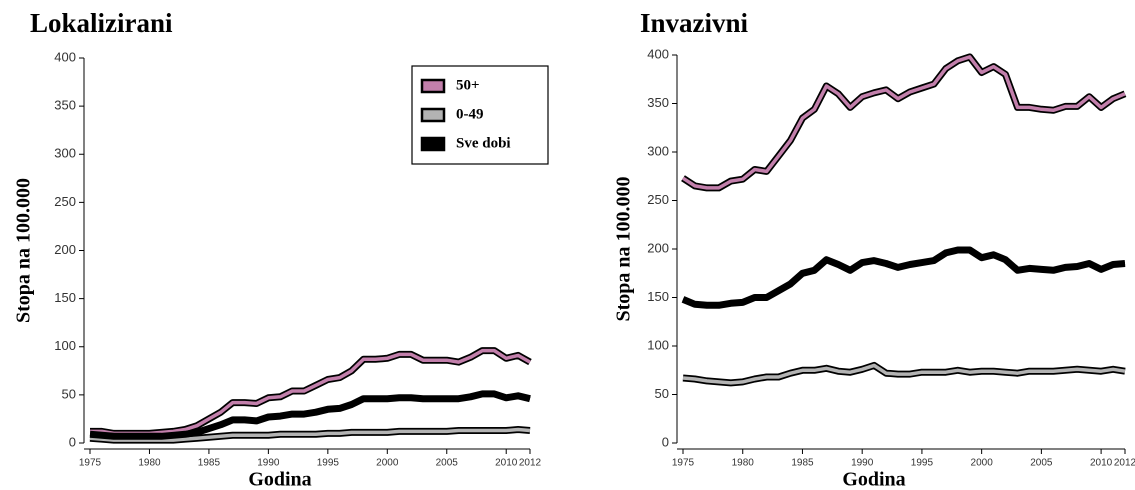 Image resolution: width=1135 pixels, height=490 pixels. I want to click on legend-label: 50+, so click(468, 85).